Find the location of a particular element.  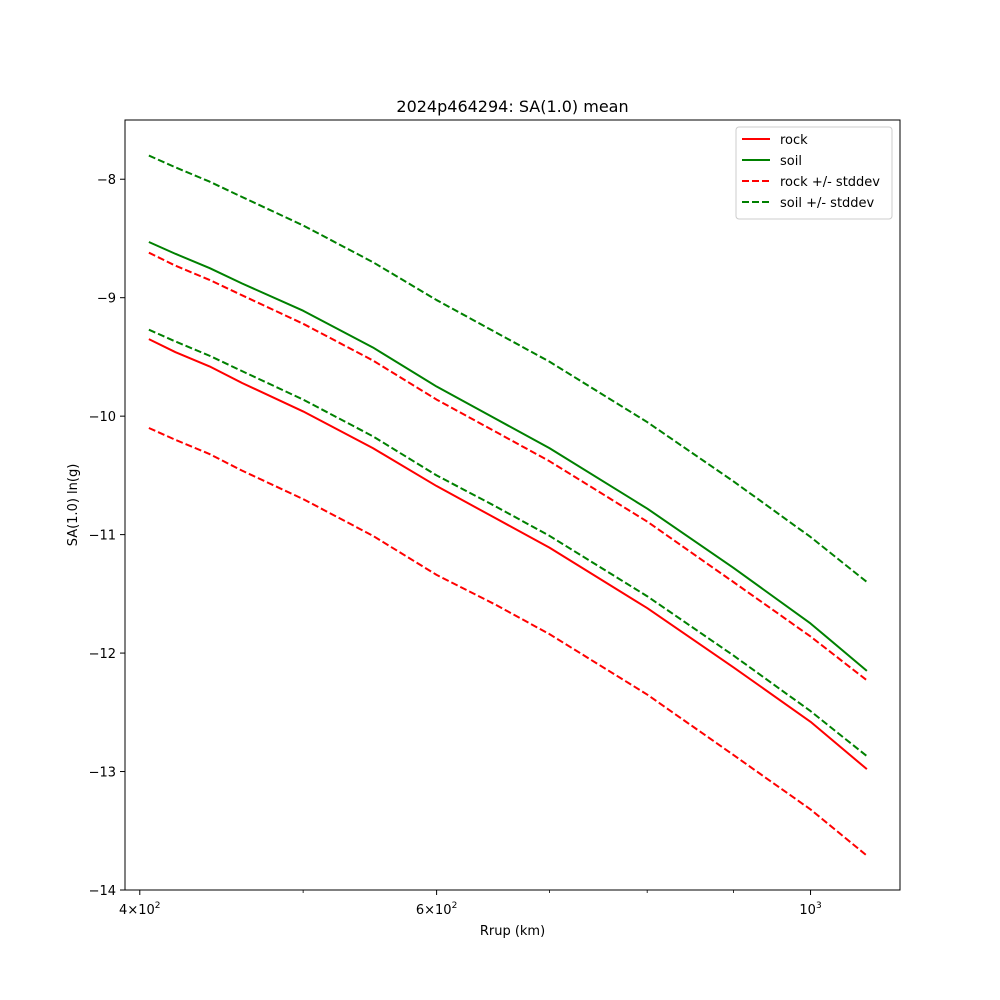

y-tick-label: −11 is located at coordinates (102, 536).